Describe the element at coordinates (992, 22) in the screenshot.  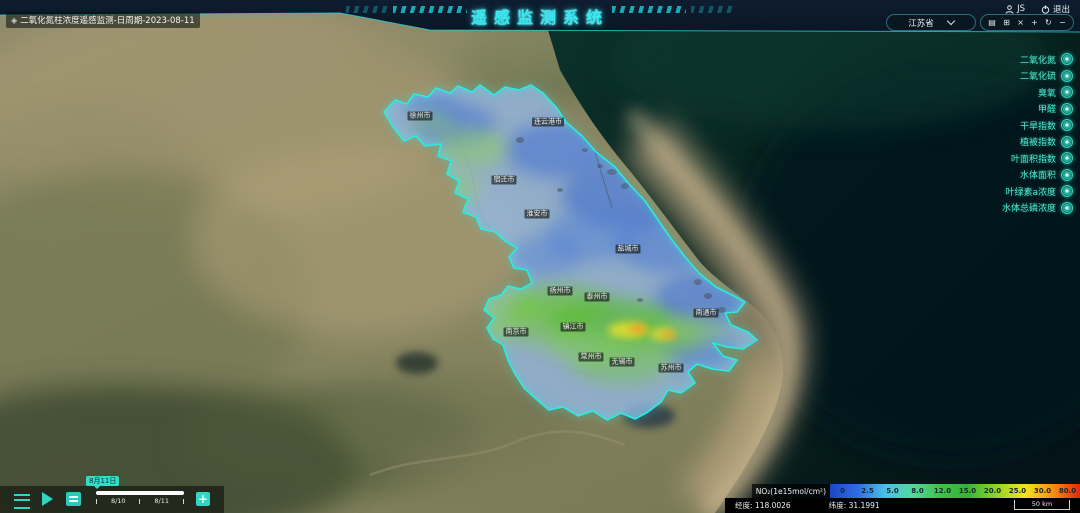
I see `layers-tool-button: ▤` at that location.